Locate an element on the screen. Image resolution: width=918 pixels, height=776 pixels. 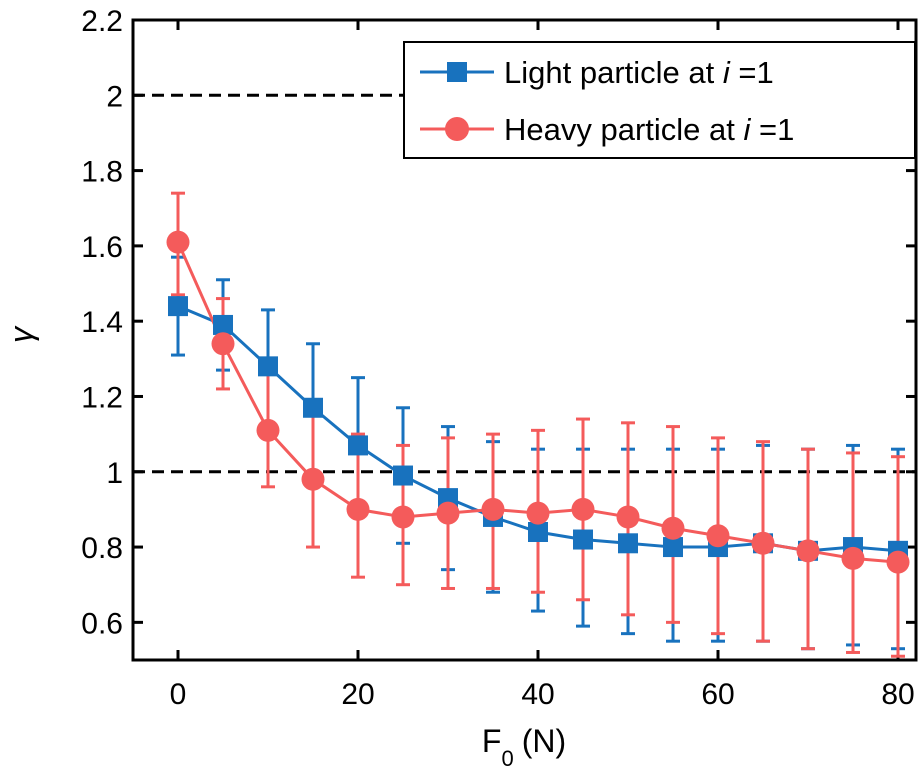
legend-box is located at coordinates (659, 100).